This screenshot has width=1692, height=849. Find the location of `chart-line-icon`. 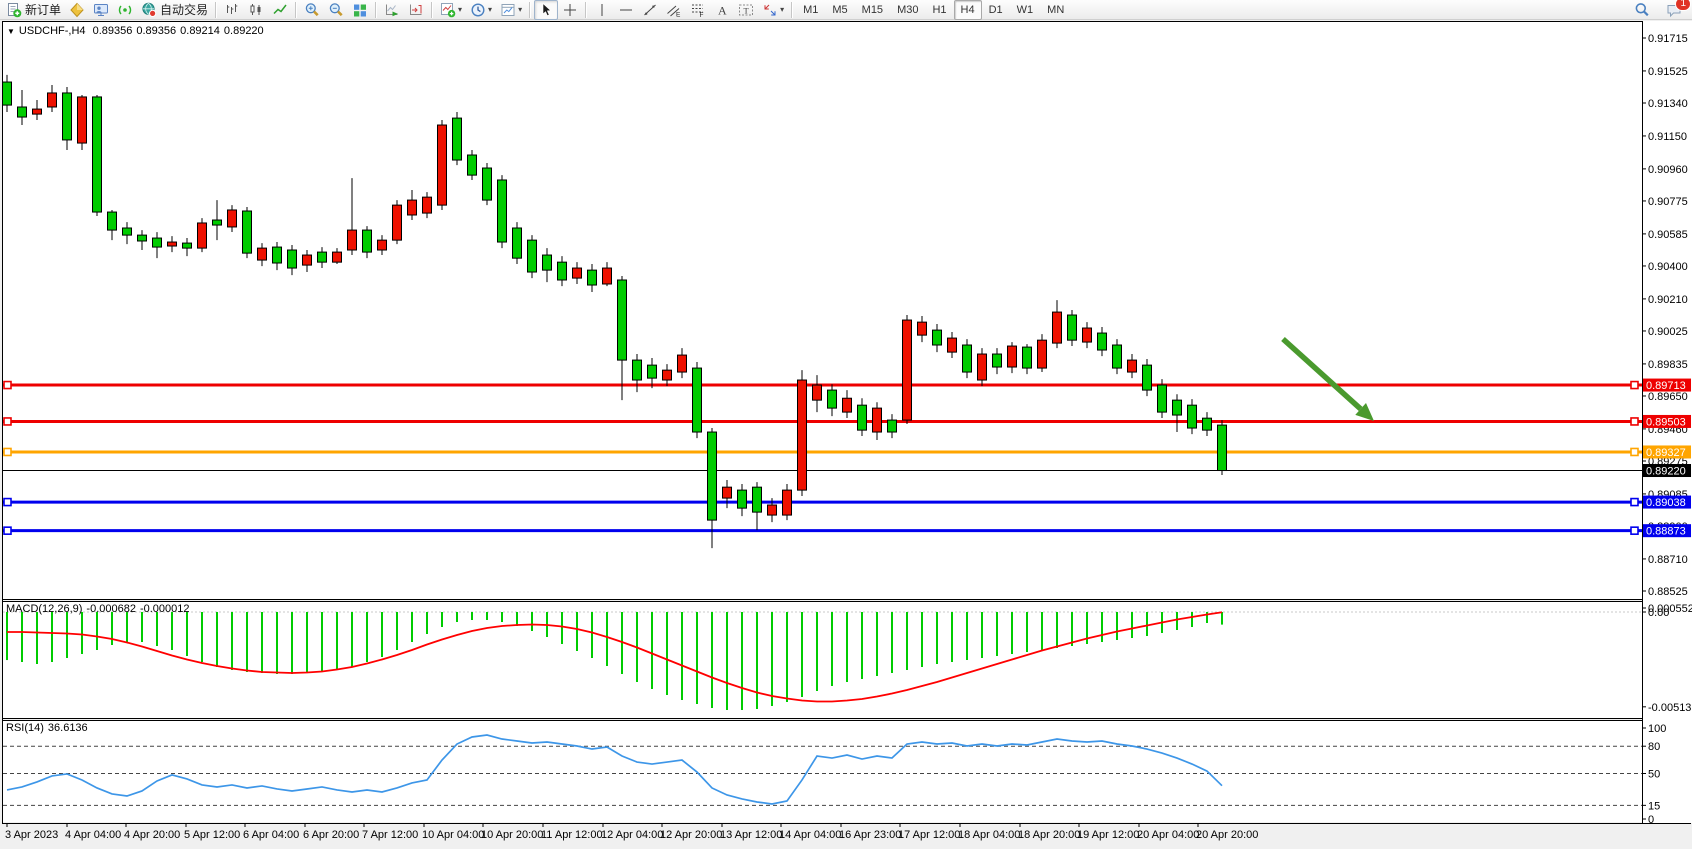

chart-line-icon is located at coordinates (280, 9).